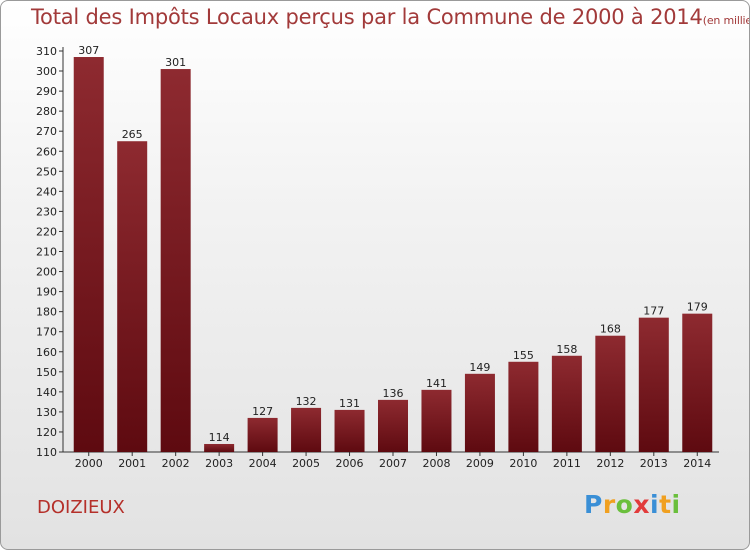 This screenshot has width=750, height=550. I want to click on bar-2001, so click(132, 296).